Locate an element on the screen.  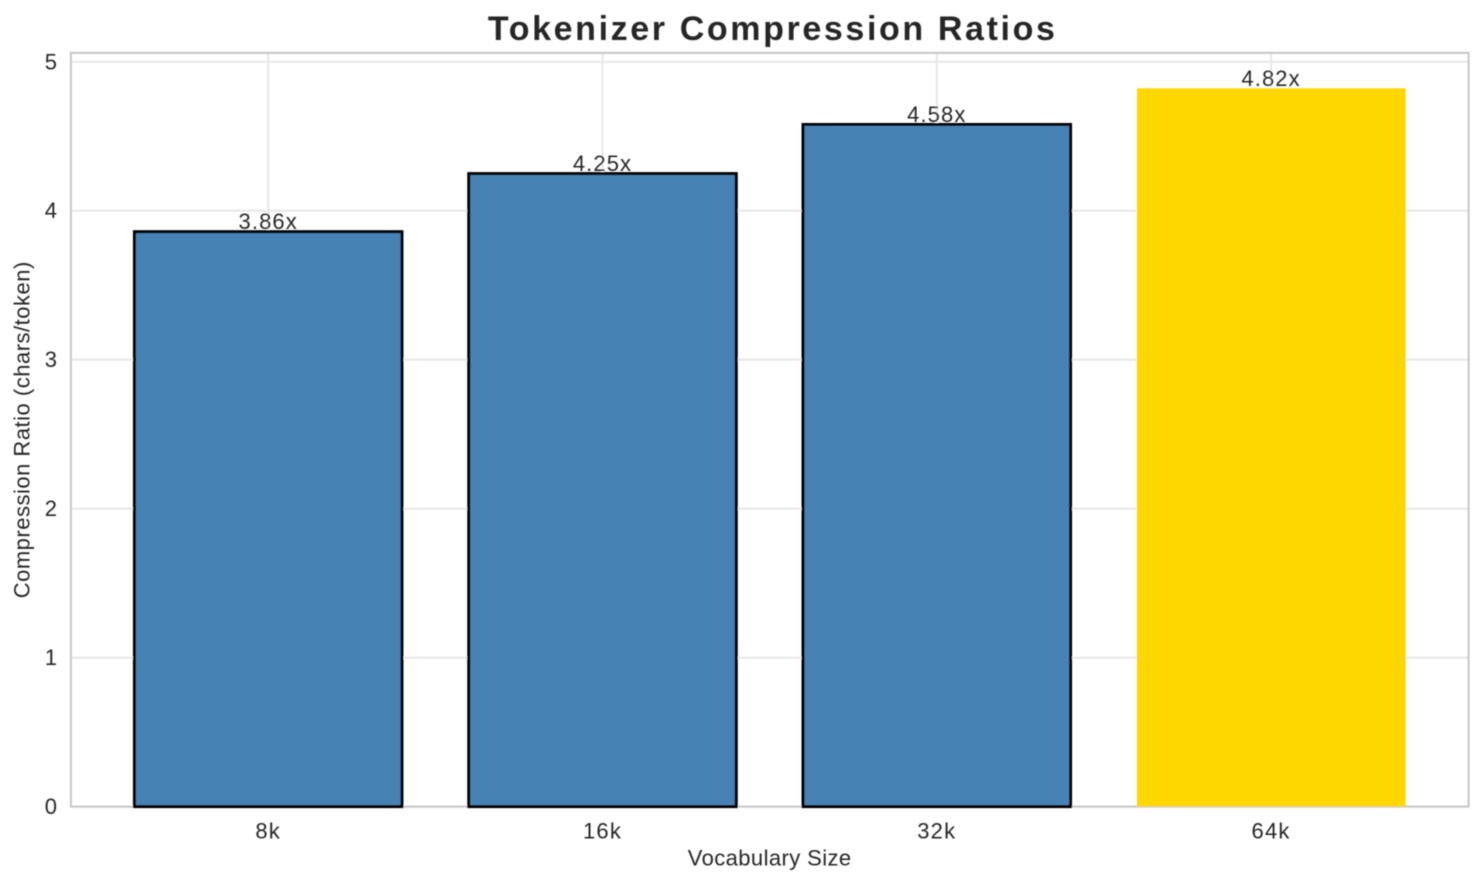
svg-text: 2 is located at coordinates (51, 508).